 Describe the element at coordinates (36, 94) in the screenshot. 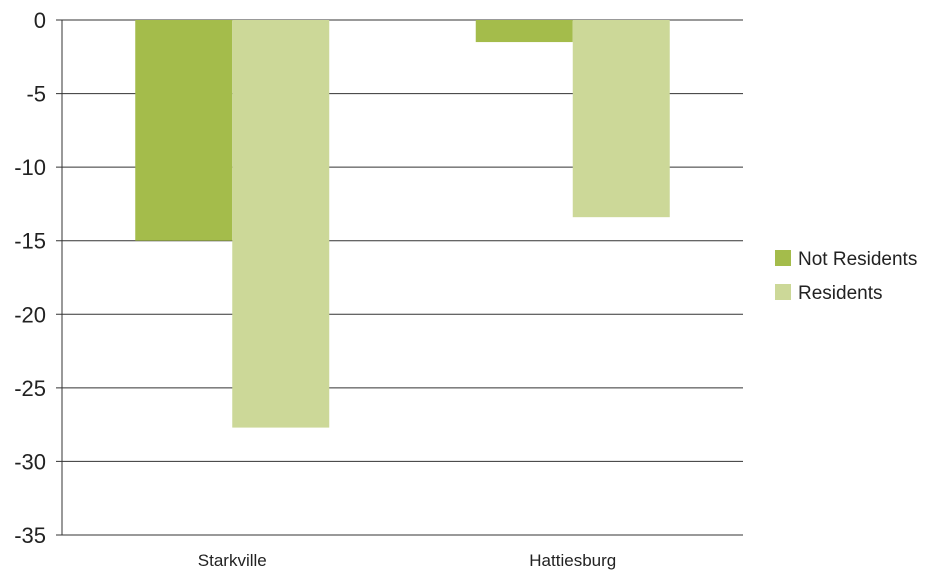

I see `y-tick-label: -5` at that location.